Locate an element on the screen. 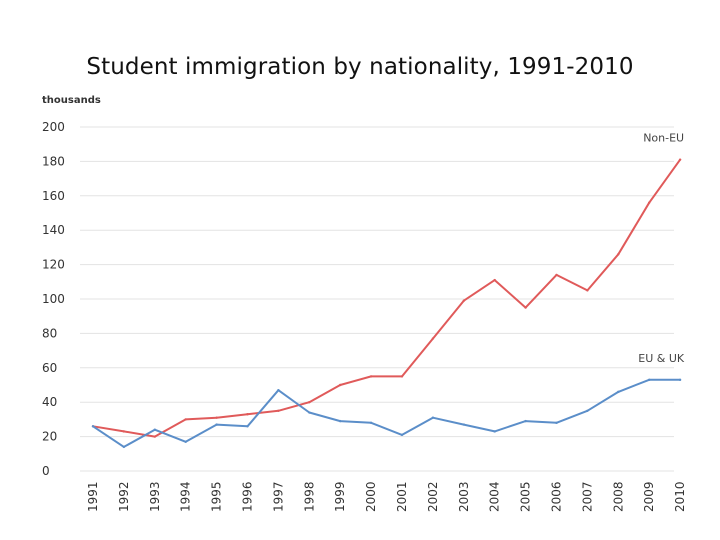  y-tick-label: 140 is located at coordinates (53, 230).